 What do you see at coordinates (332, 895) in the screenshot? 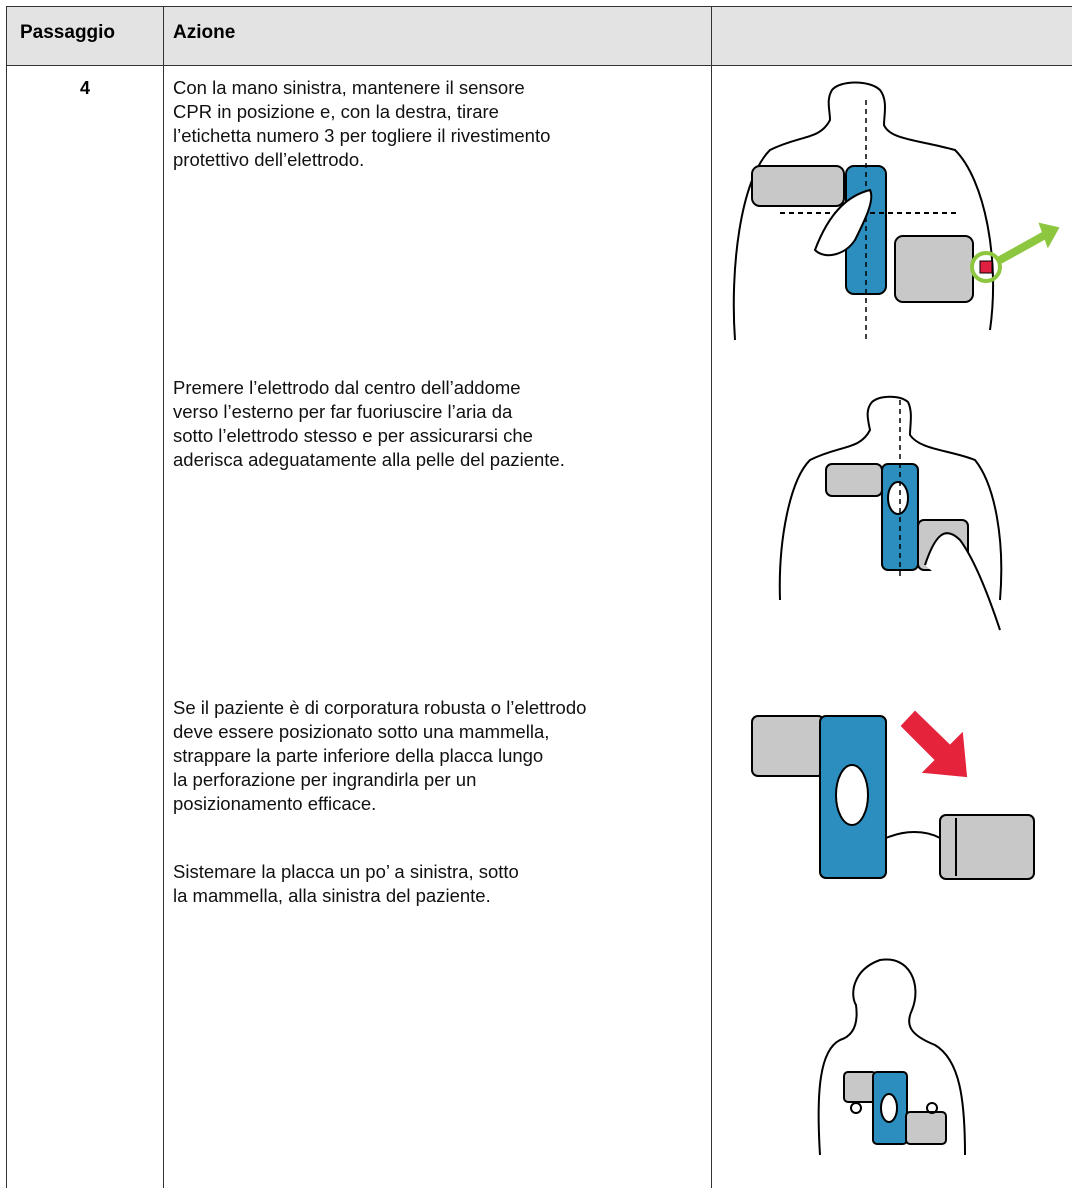
I see `text-line: la mammella, alla sinistra del paziente.` at bounding box center [332, 895].